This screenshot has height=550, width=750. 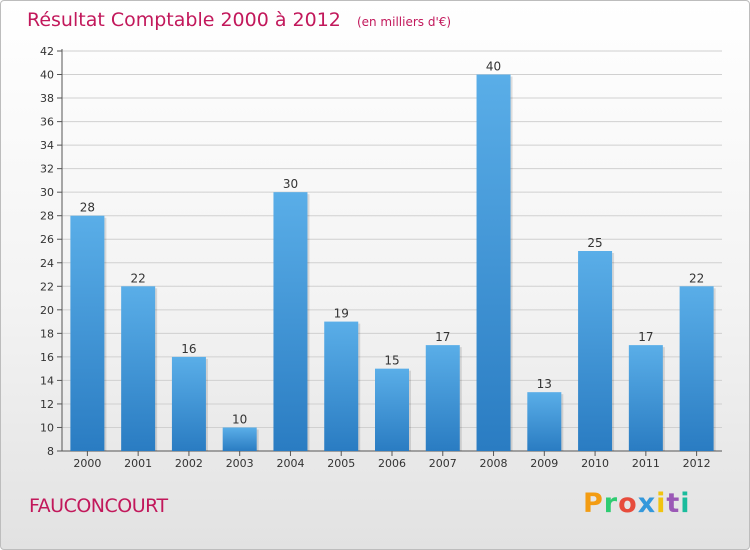 I want to click on logo-letter: x, so click(x=647, y=503).